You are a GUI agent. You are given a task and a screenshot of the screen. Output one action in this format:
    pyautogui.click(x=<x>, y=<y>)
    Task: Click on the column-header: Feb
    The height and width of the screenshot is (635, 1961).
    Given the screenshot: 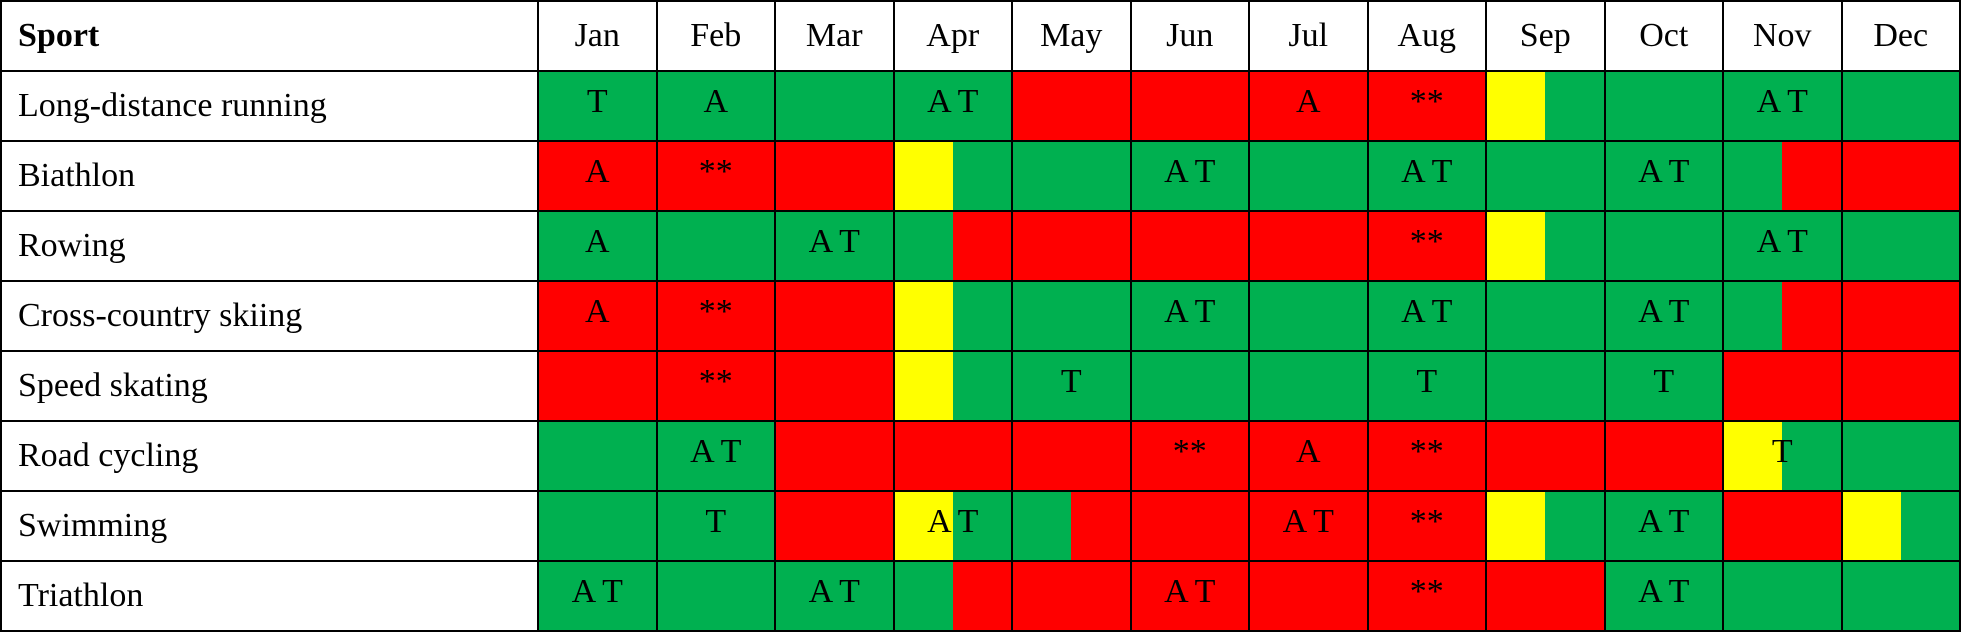 What is the action you would take?
    pyautogui.click(x=715, y=36)
    